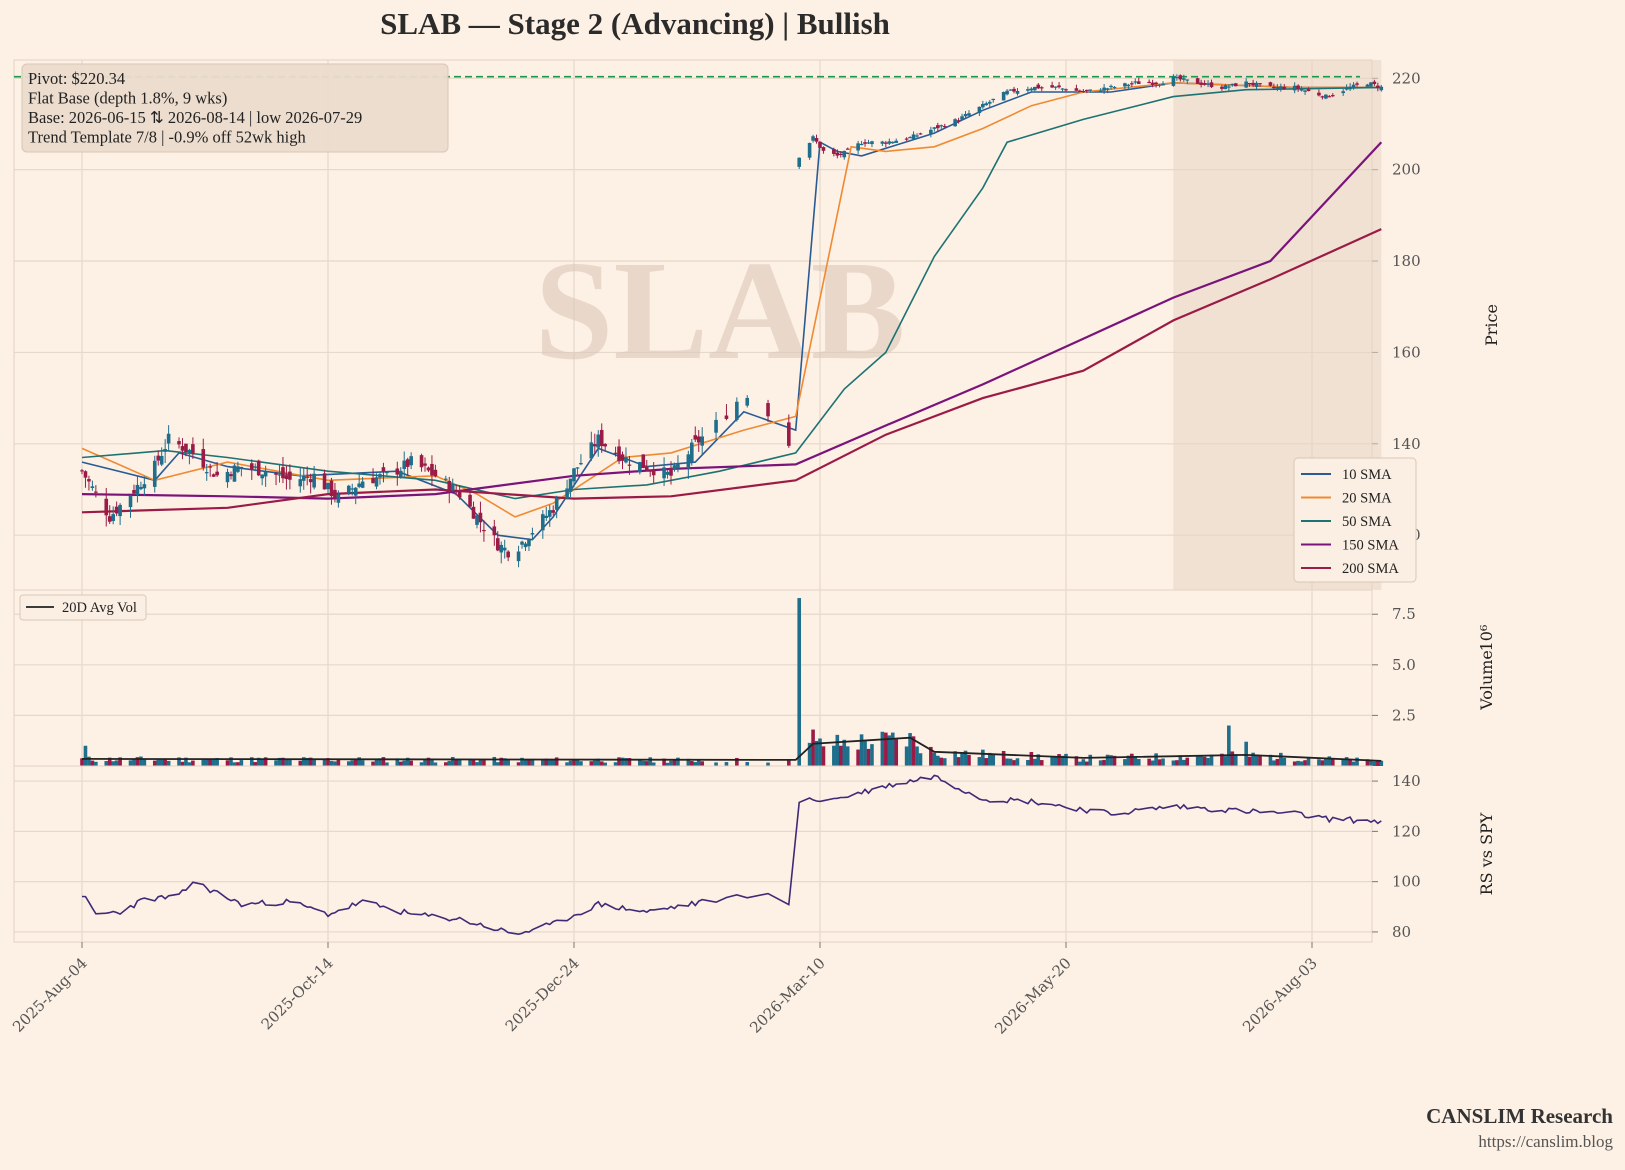  What do you see at coordinates (1486, 638) in the screenshot?
I see `volume-unit-exponent: 10⁶` at bounding box center [1486, 638].